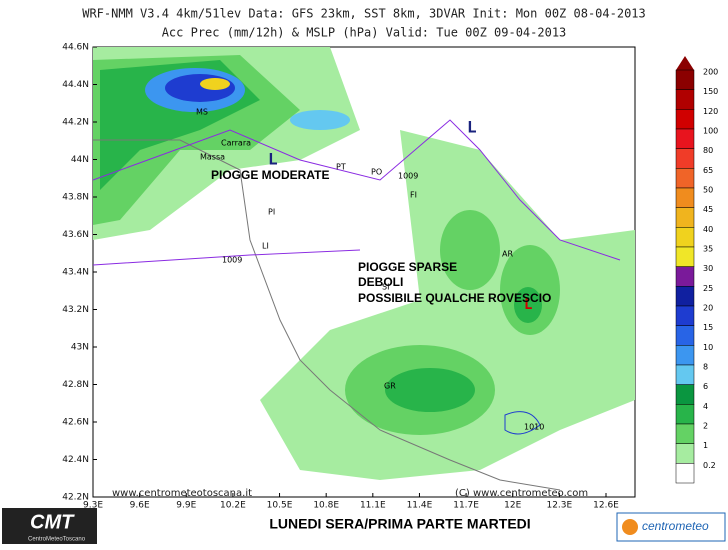 The height and width of the screenshot is (550, 728). Describe the element at coordinates (373, 506) in the screenshot. I see `lon-label: 11.1E` at that location.